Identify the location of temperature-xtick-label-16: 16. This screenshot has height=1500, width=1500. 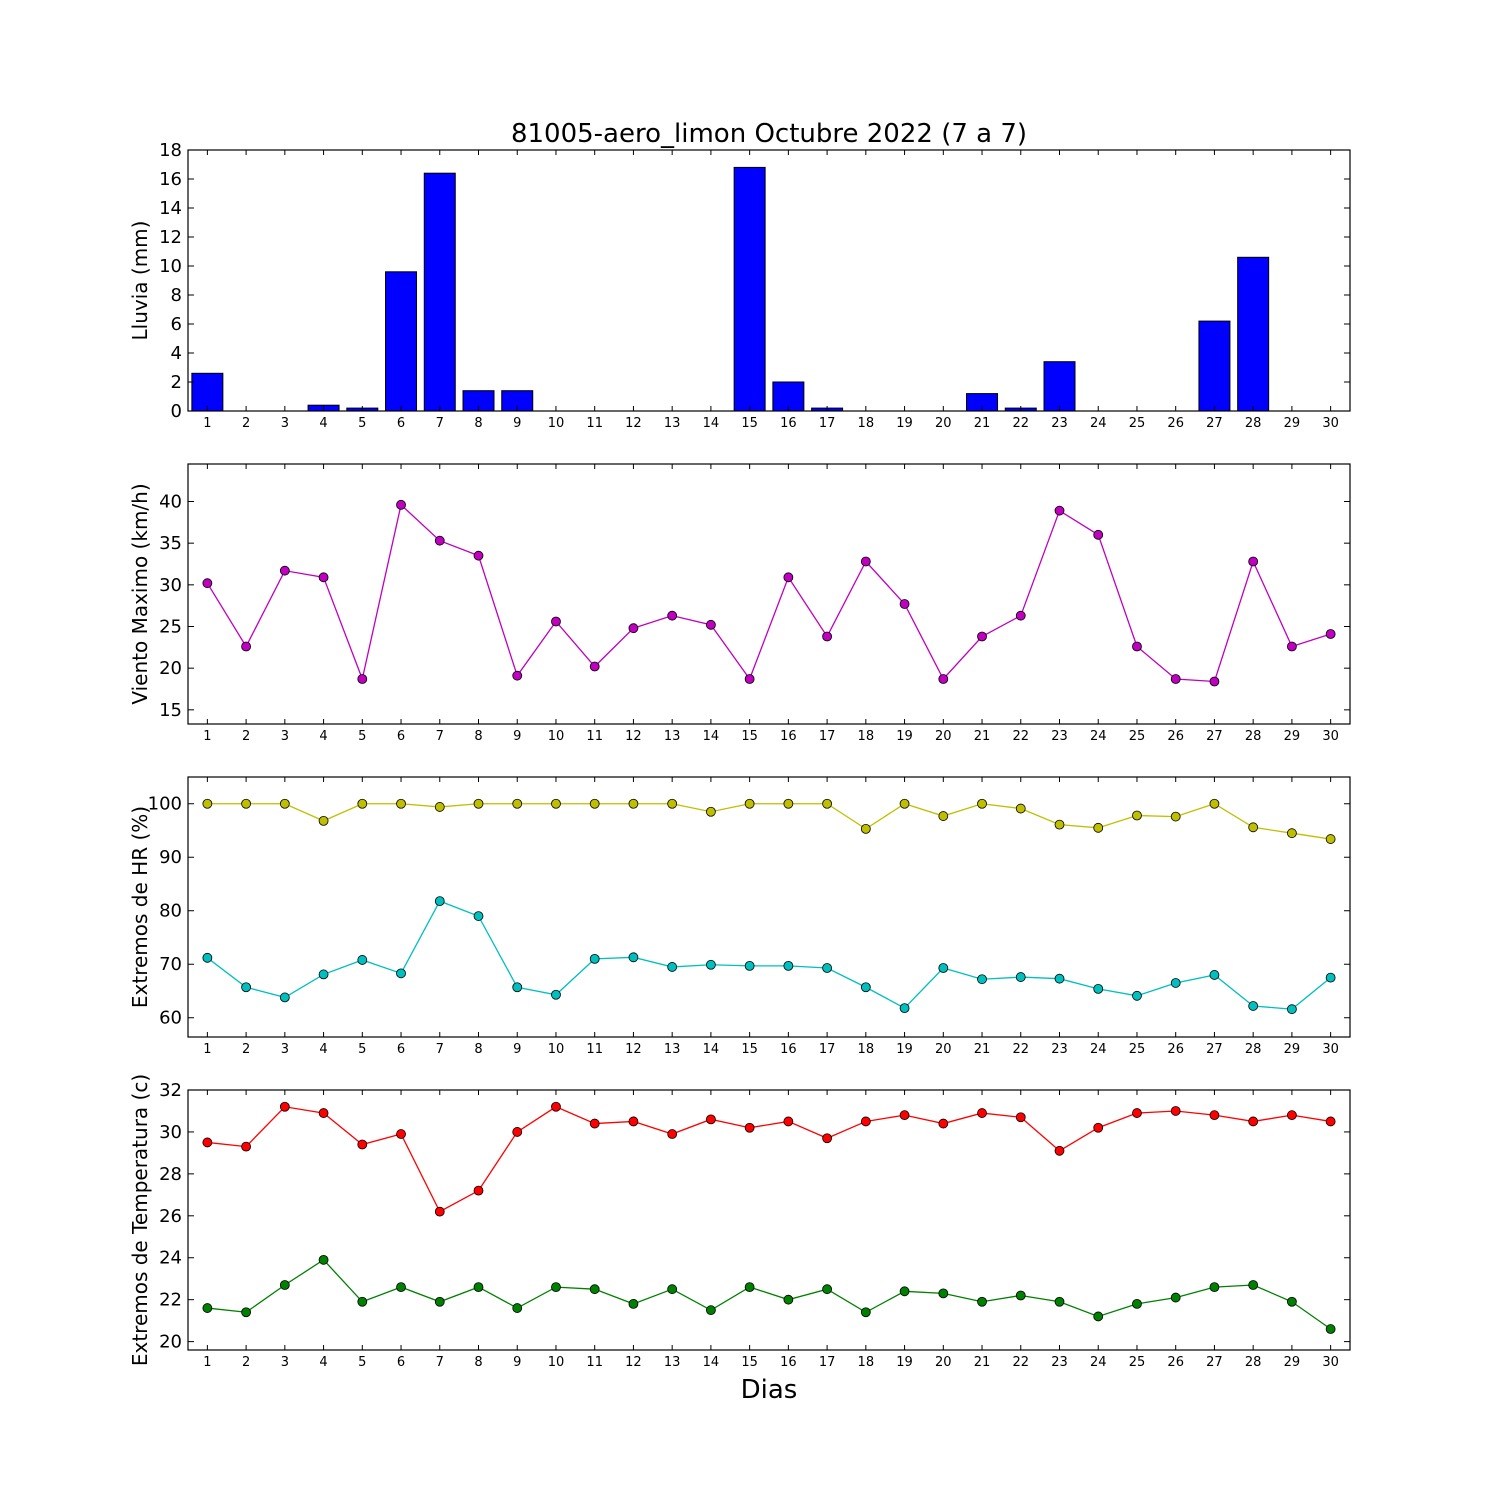
(788, 1362).